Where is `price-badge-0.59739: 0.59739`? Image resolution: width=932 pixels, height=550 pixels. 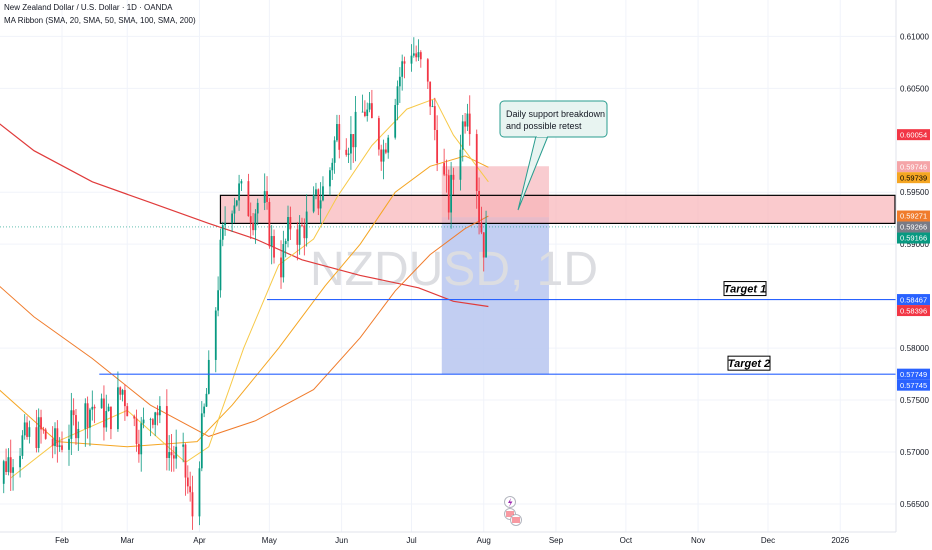
price-badge-0.59739: 0.59739 is located at coordinates (913, 177).